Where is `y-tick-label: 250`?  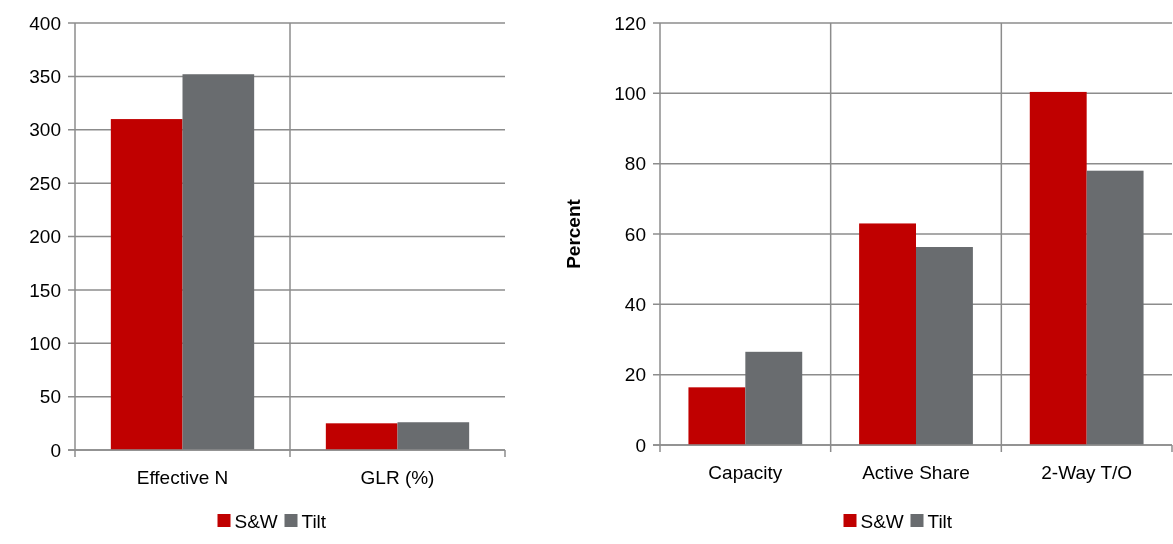 y-tick-label: 250 is located at coordinates (45, 183).